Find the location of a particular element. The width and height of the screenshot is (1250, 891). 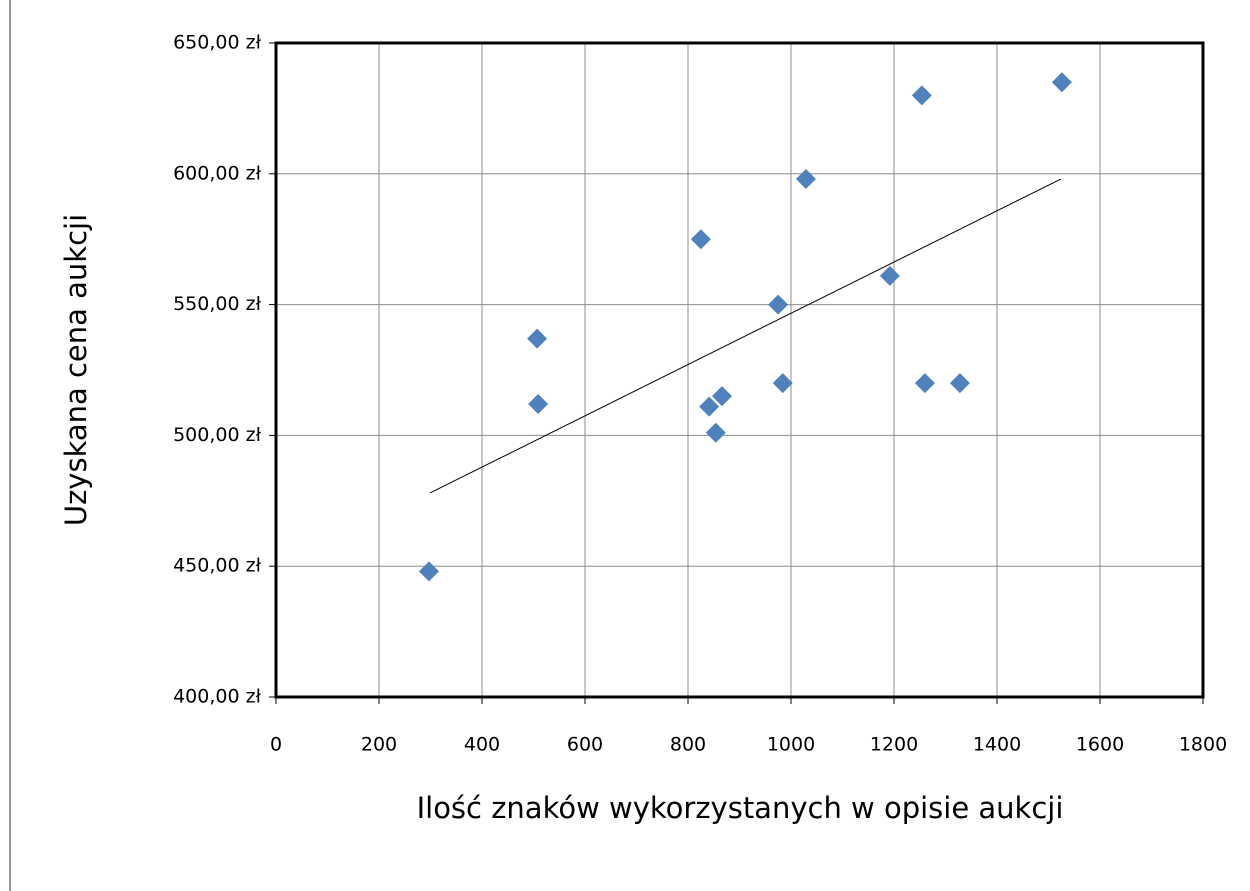

y-tick-label: 600,00 zł is located at coordinates (217, 173).